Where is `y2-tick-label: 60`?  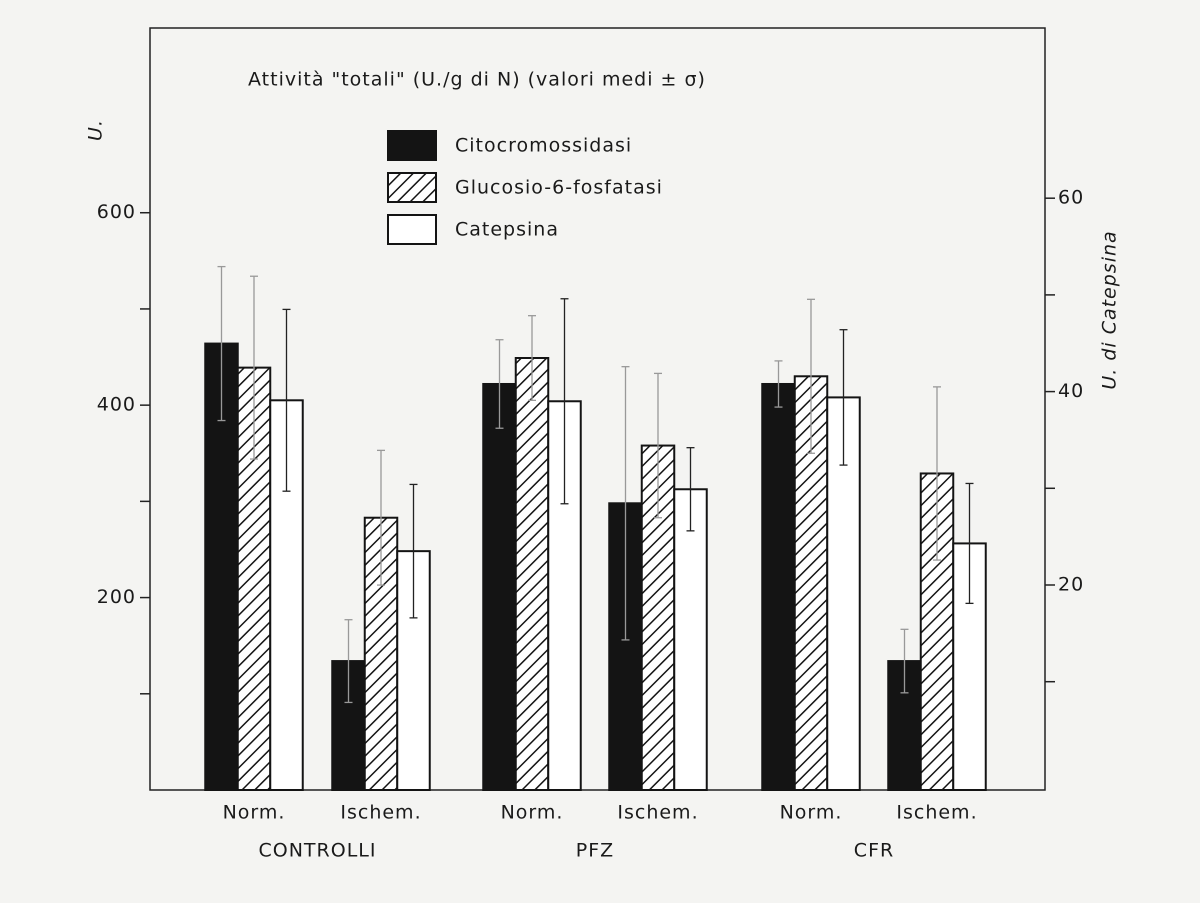
y2-tick-label: 60 is located at coordinates (1071, 198).